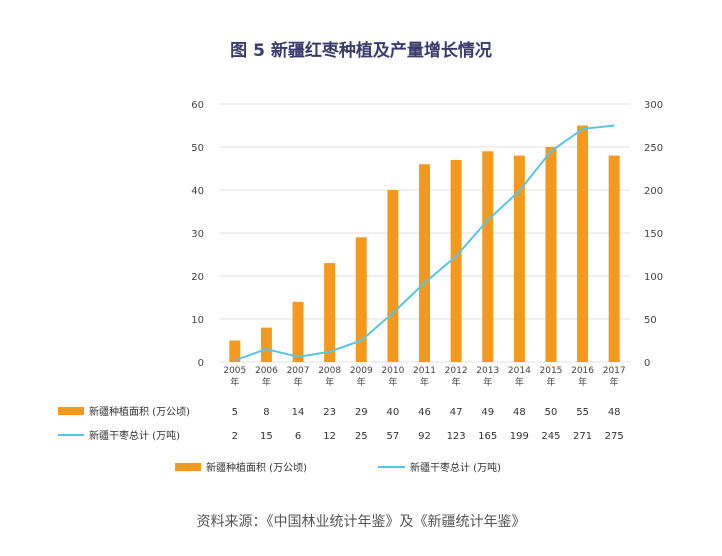  What do you see at coordinates (197, 105) in the screenshot?
I see `y-left-tick-label: 60` at bounding box center [197, 105].